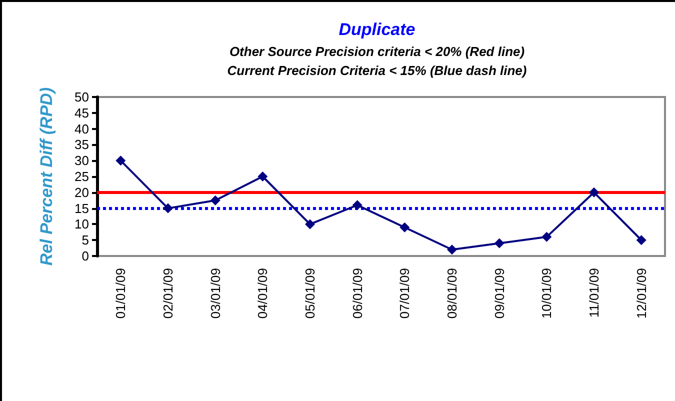 The width and height of the screenshot is (675, 401). What do you see at coordinates (81, 144) in the screenshot?
I see `y-tick-label: 35` at bounding box center [81, 144].